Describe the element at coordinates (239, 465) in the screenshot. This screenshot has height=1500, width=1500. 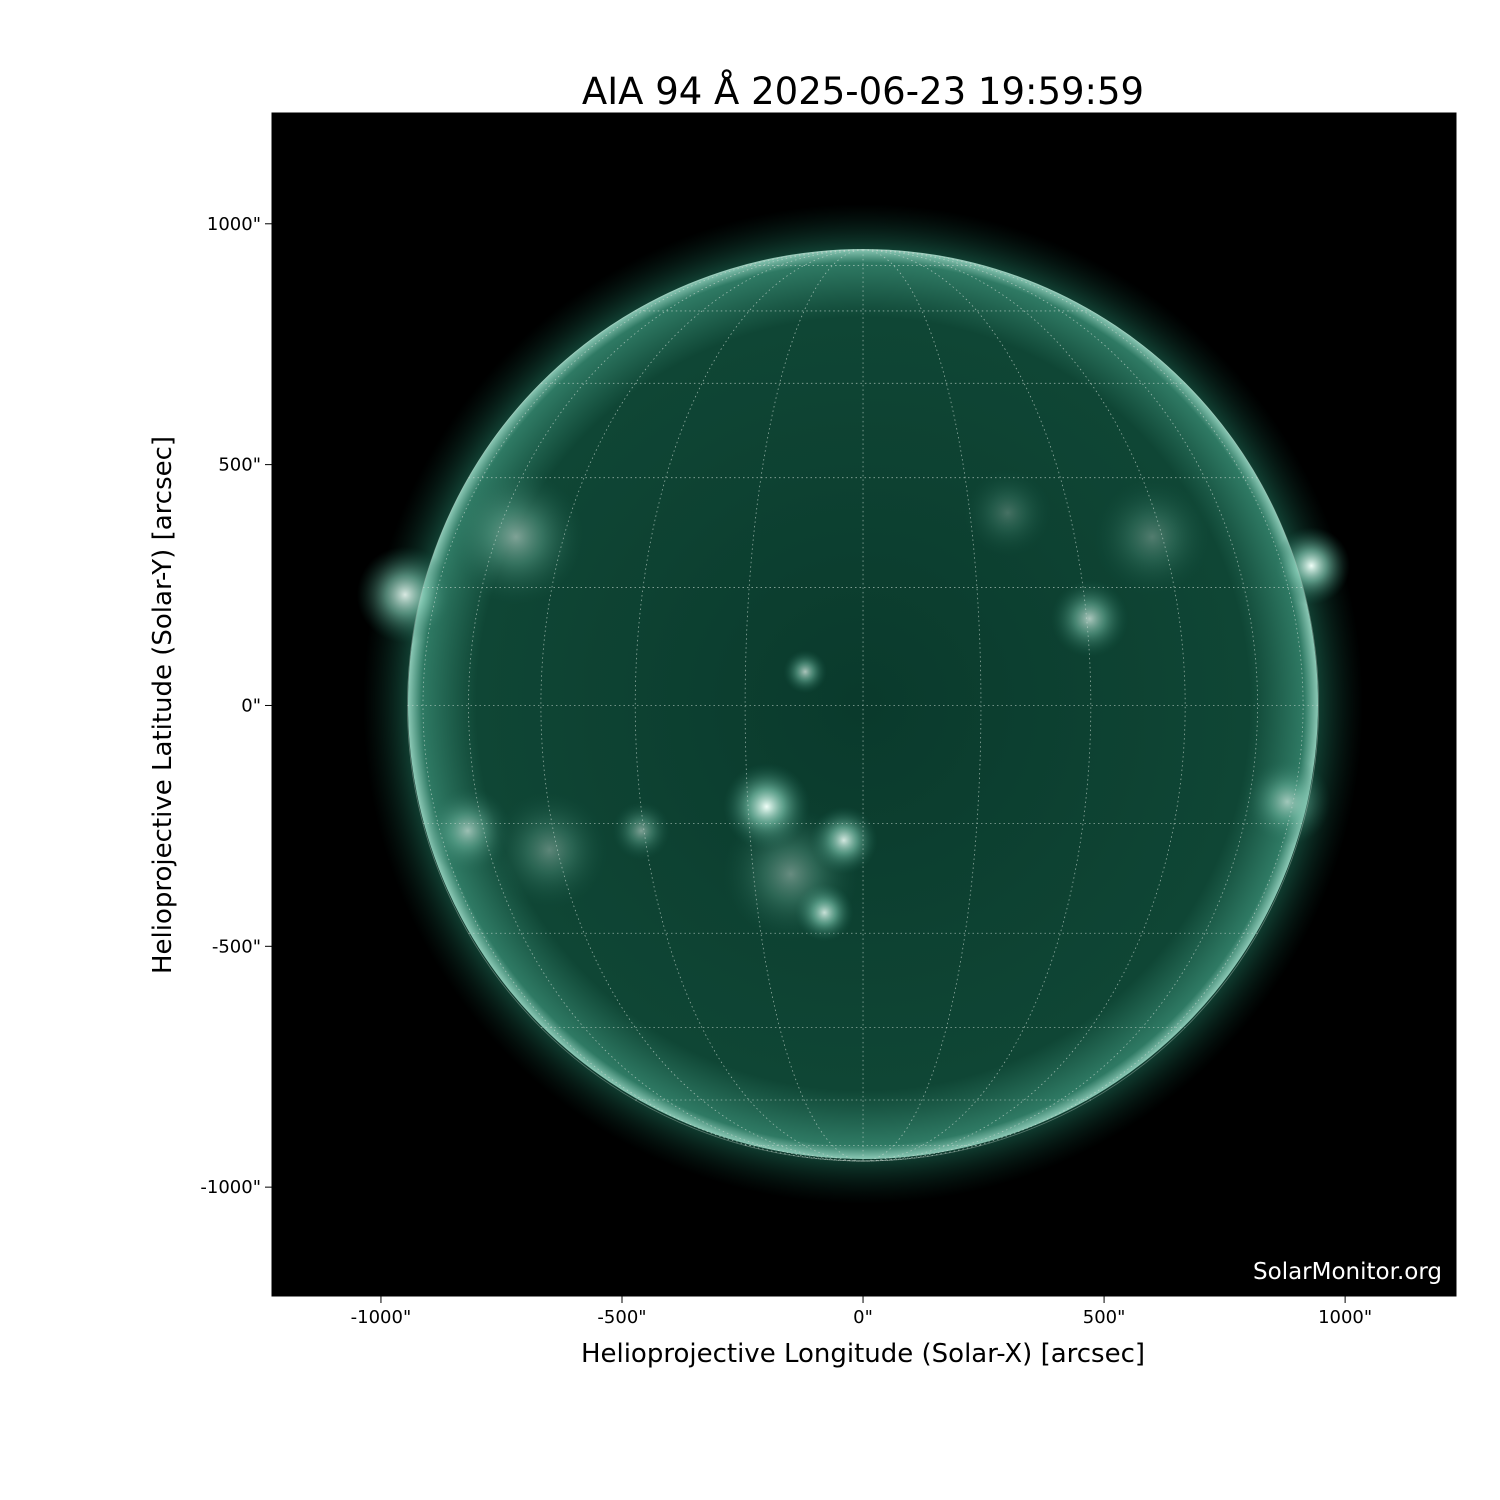
I see `y-tick-label: 500"` at that location.